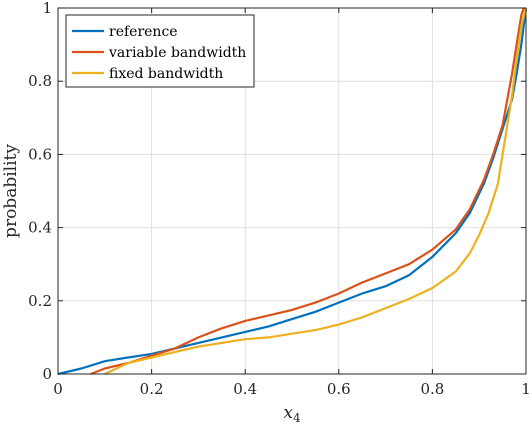  I want to click on legend-entry-label: reference, so click(143, 32).